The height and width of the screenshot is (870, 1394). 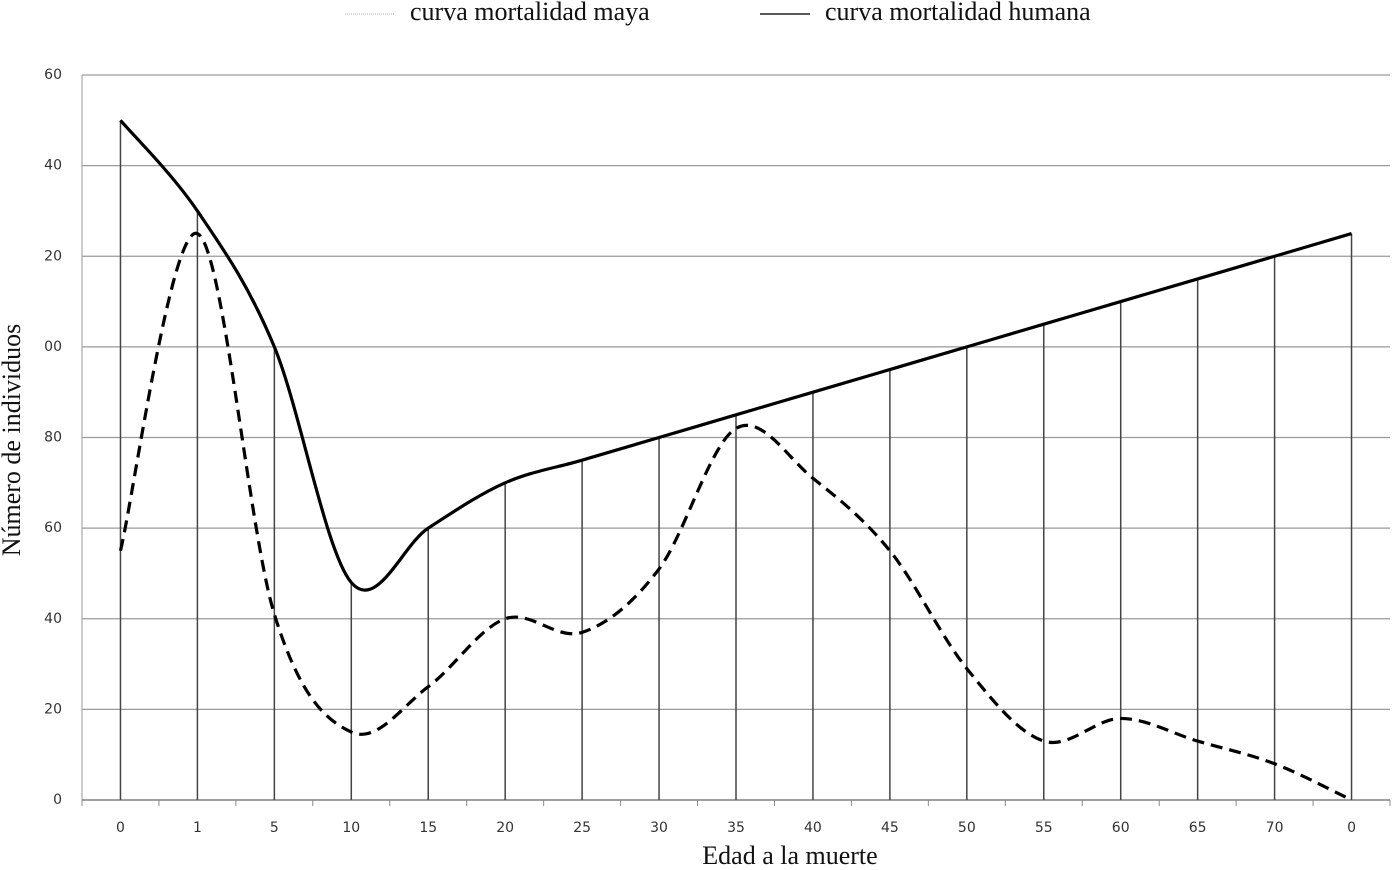 I want to click on x-tick-label: 40, so click(x=813, y=828).